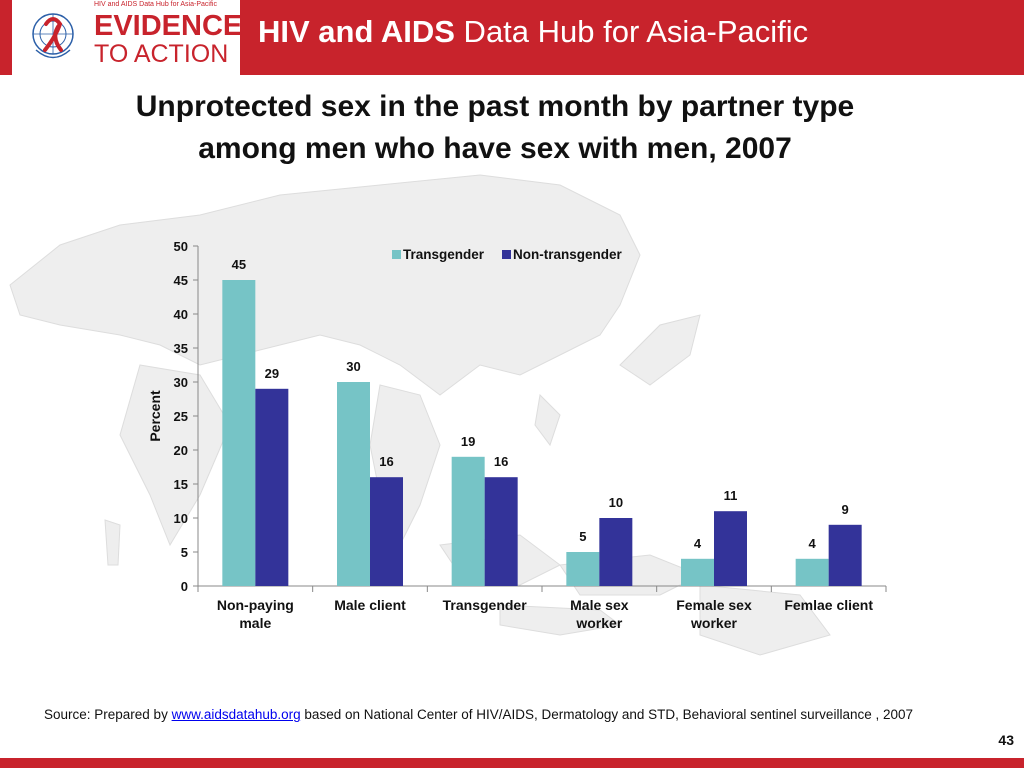 The image size is (1024, 768). Describe the element at coordinates (181, 382) in the screenshot. I see `y-tick-label: 30` at that location.